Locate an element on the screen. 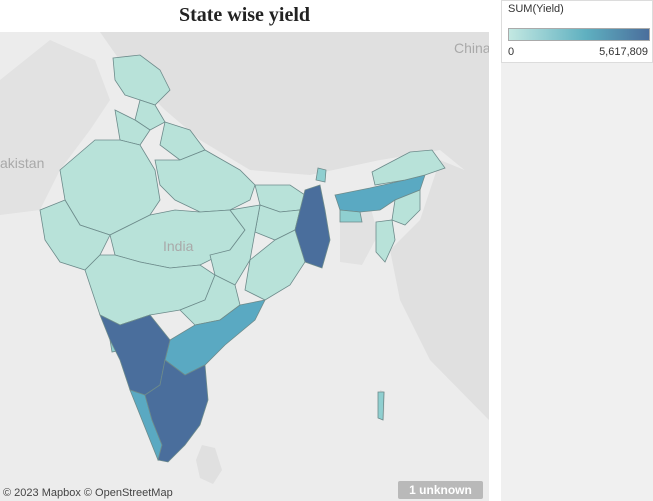  state-mizoram-tripura is located at coordinates (385, 241).